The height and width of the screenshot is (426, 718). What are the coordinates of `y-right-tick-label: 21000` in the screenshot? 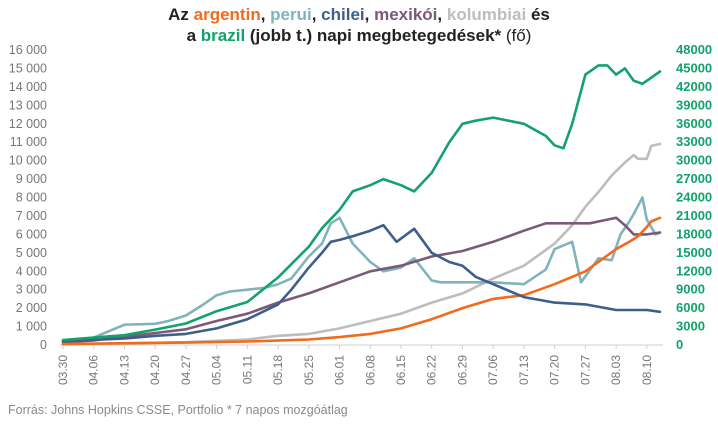 It's located at (694, 215).